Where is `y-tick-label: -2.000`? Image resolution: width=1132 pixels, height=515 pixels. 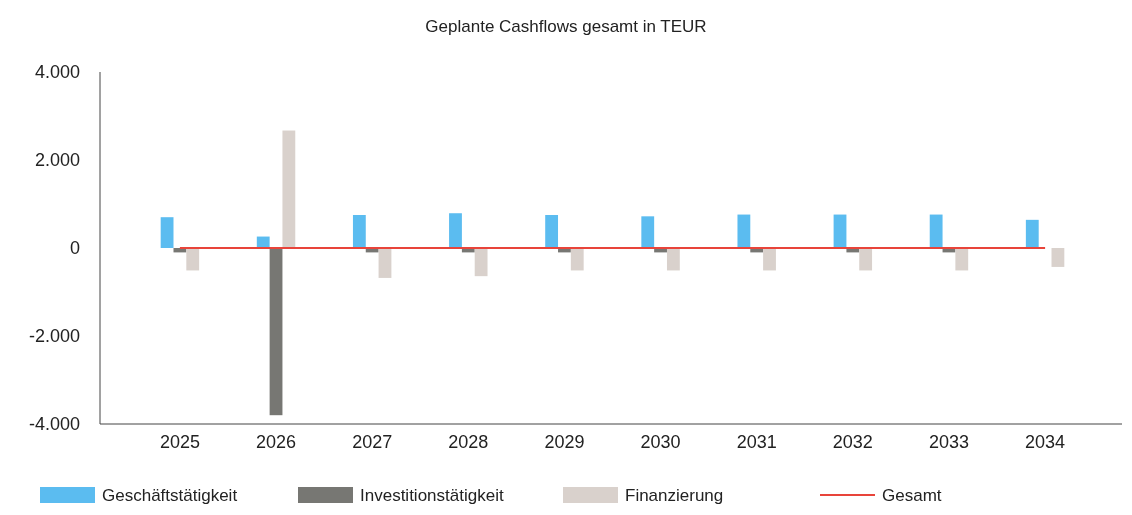 y-tick-label: -2.000 is located at coordinates (54, 336).